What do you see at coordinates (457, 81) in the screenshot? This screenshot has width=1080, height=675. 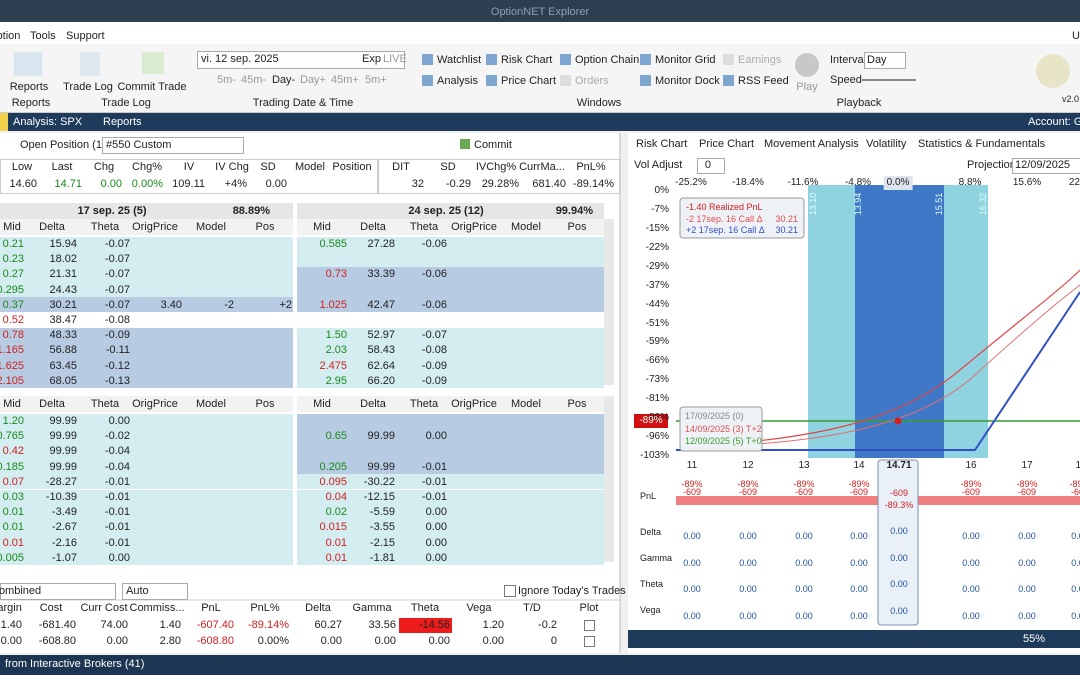 I see `window-button: Analysis` at bounding box center [457, 81].